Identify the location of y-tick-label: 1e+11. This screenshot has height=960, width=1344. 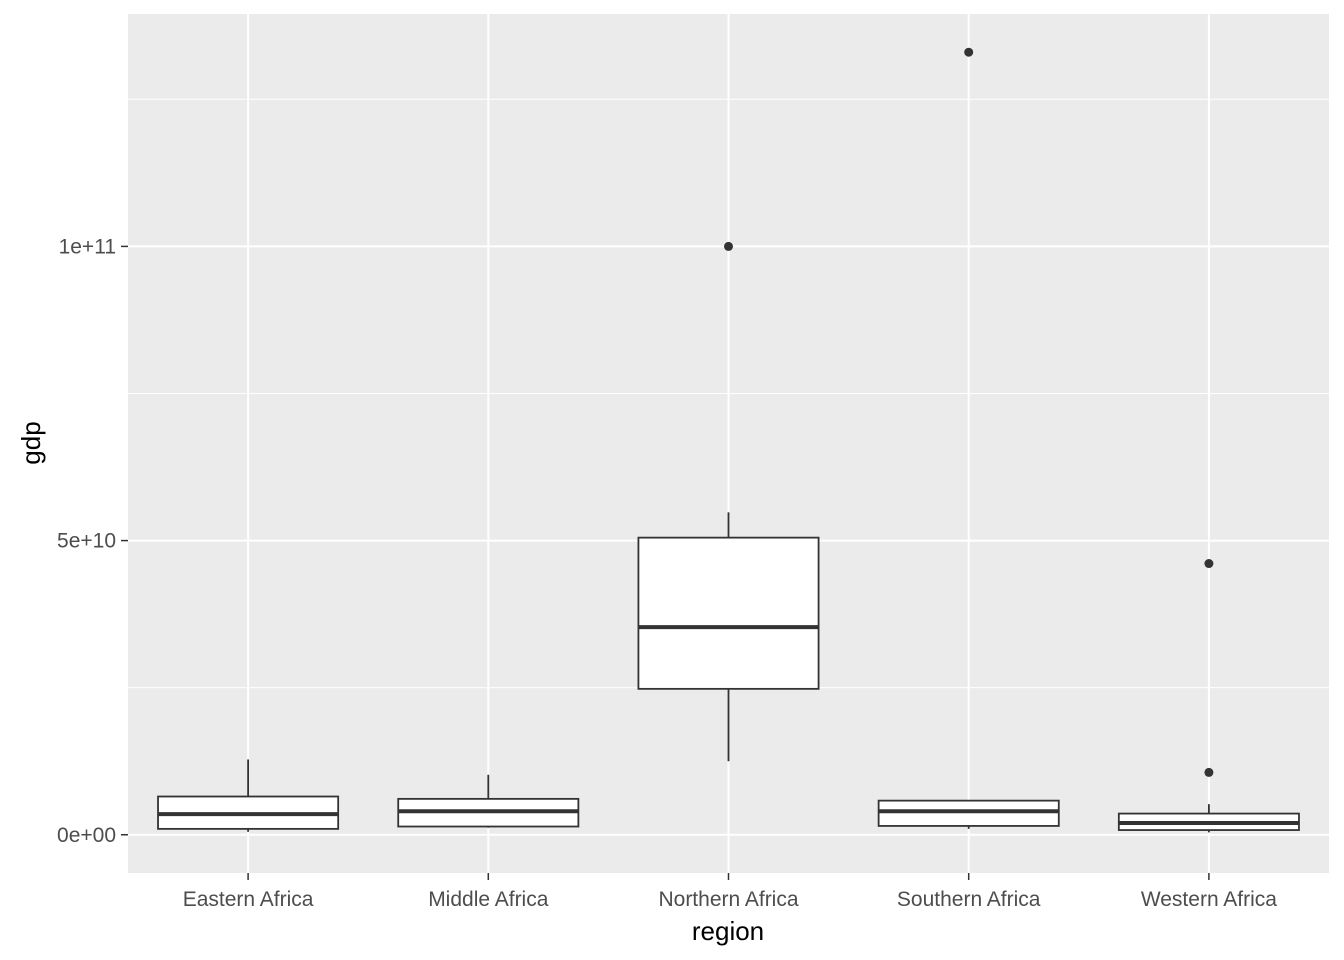
(87, 246).